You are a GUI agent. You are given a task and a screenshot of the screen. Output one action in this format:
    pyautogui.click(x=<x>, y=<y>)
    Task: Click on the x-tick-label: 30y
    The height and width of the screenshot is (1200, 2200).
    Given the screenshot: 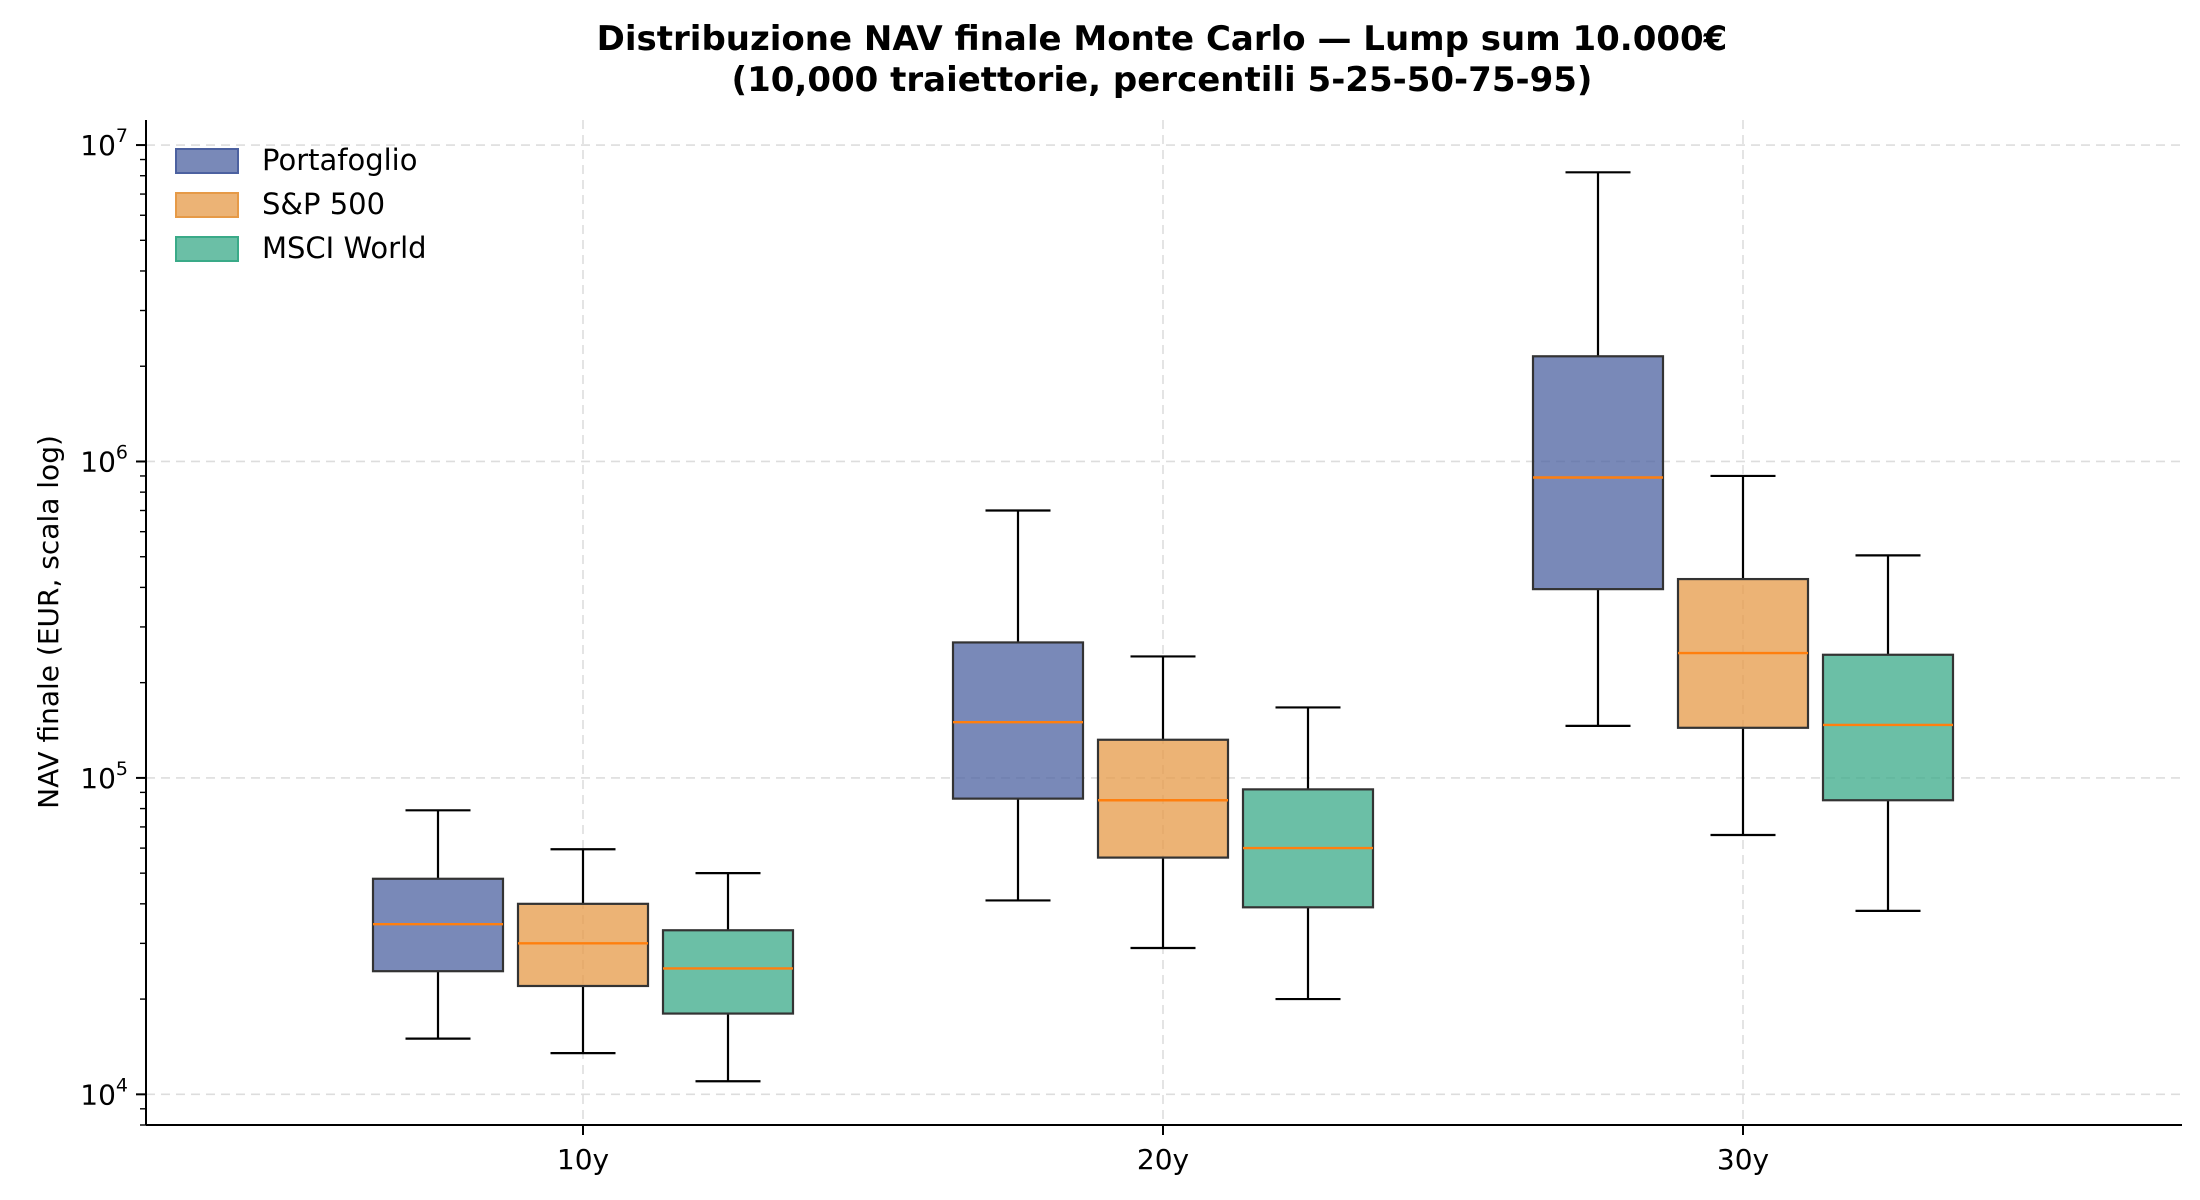 What is the action you would take?
    pyautogui.click(x=1743, y=1159)
    